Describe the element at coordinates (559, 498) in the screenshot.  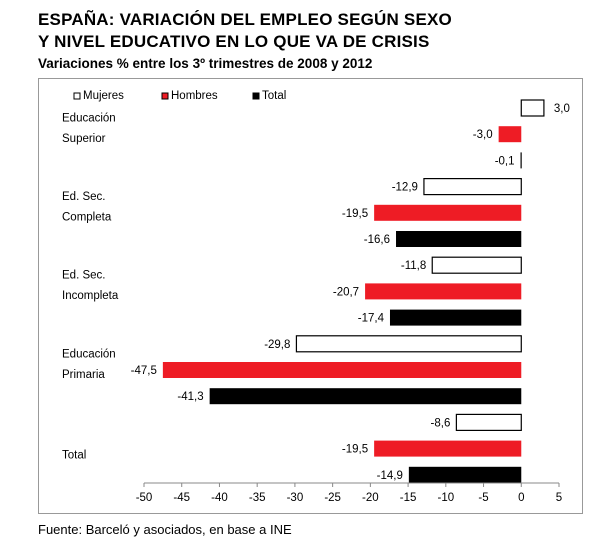
I see `x-tick-label-5: 5` at that location.